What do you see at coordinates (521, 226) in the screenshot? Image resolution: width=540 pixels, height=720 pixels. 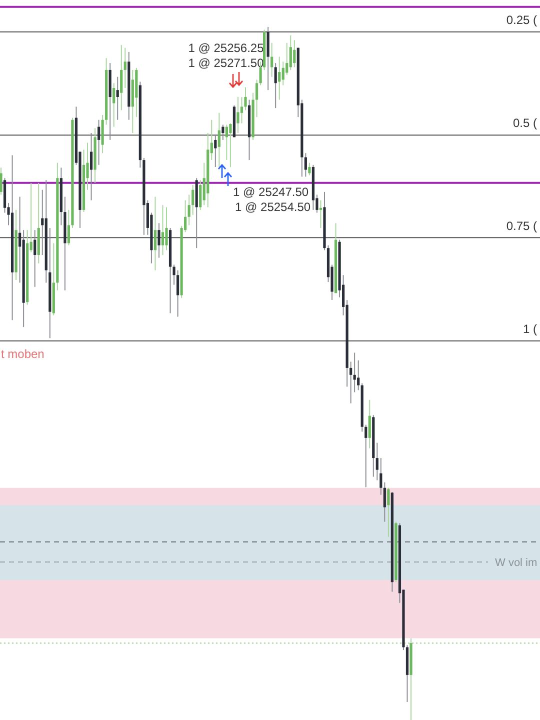 I see `text: 0.75 (` at bounding box center [521, 226].